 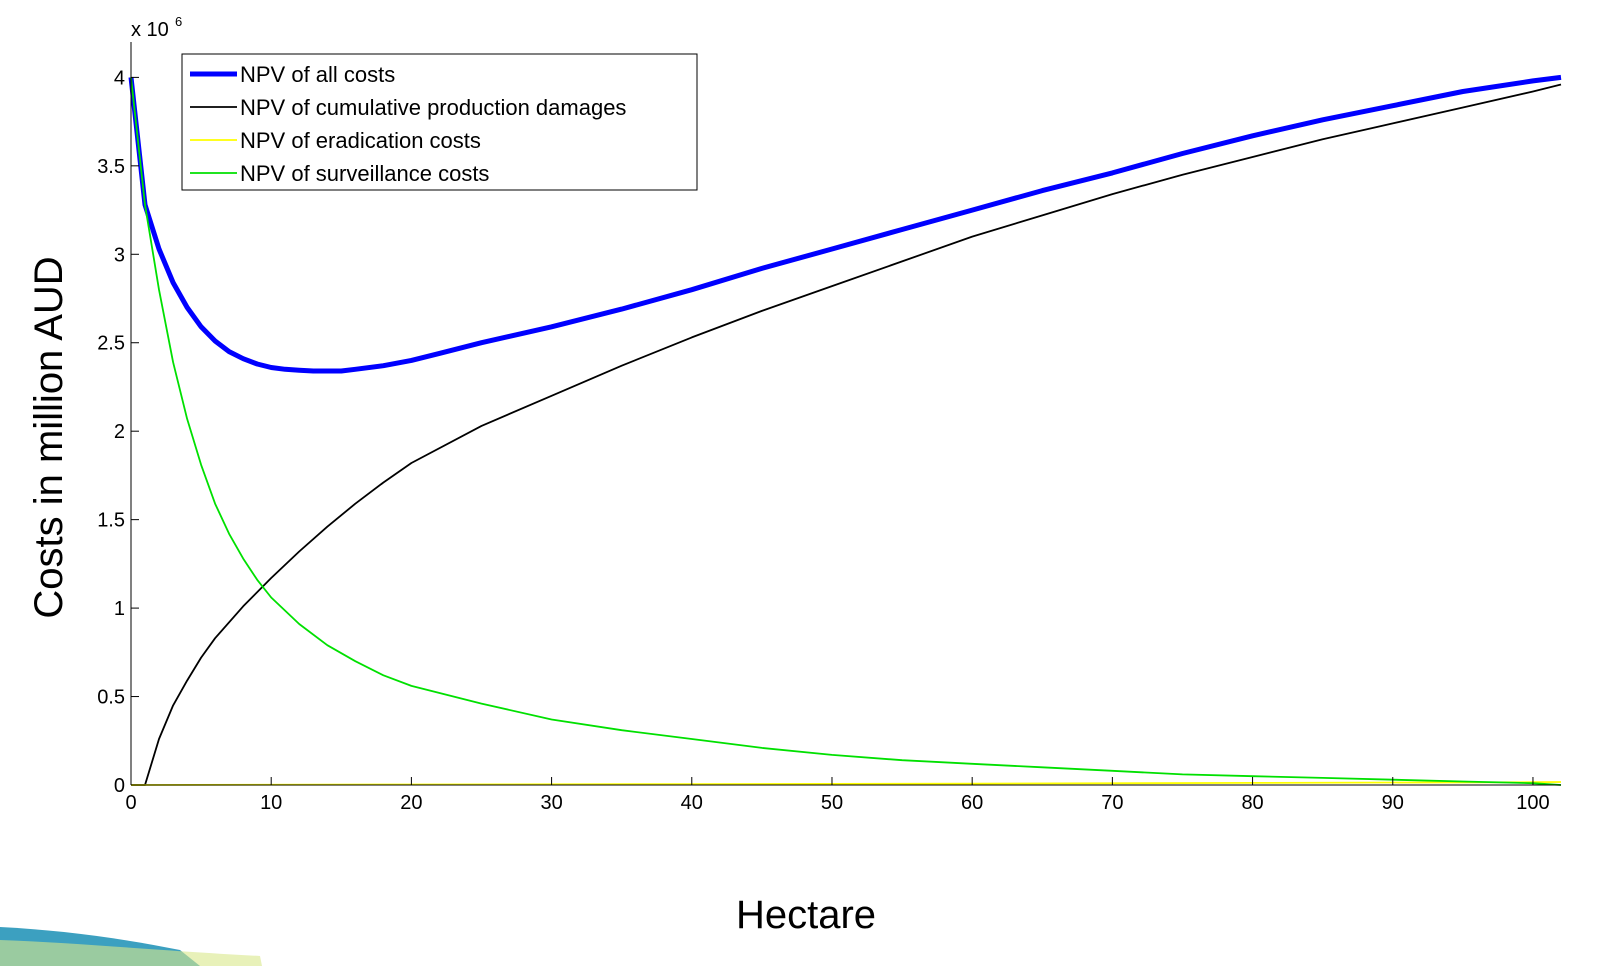 I want to click on legend-entry: NPV of cumulative production damages, so click(x=433, y=107).